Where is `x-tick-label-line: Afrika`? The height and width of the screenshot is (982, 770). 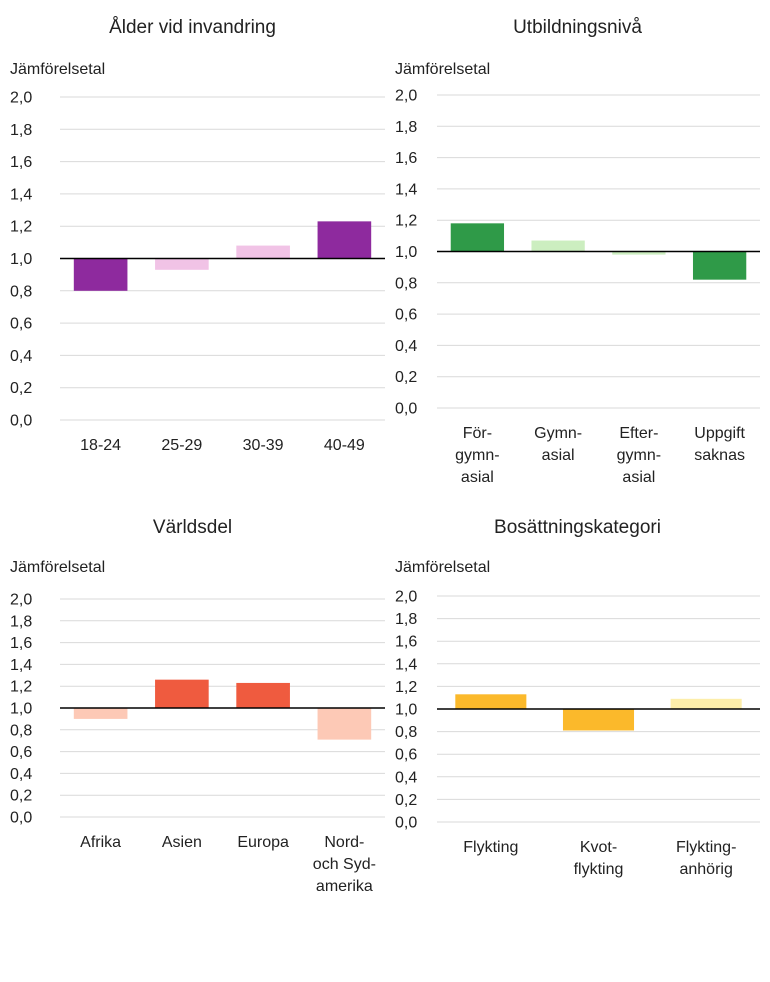 x-tick-label-line: Afrika is located at coordinates (100, 842).